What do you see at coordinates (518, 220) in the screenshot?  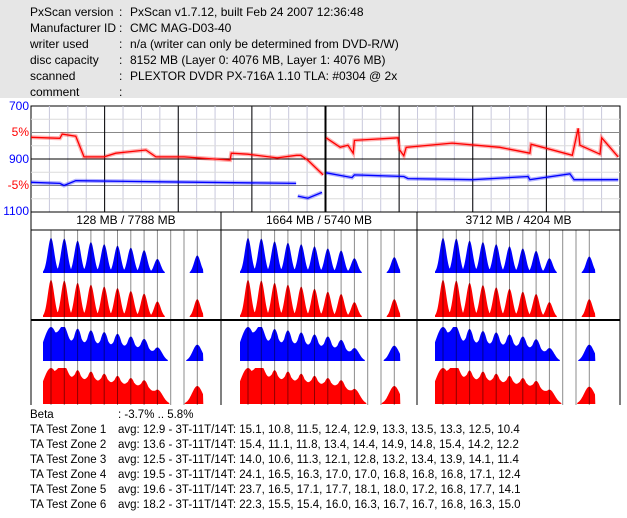 I see `position-label-3: 3712 MB / 4204 MB` at bounding box center [518, 220].